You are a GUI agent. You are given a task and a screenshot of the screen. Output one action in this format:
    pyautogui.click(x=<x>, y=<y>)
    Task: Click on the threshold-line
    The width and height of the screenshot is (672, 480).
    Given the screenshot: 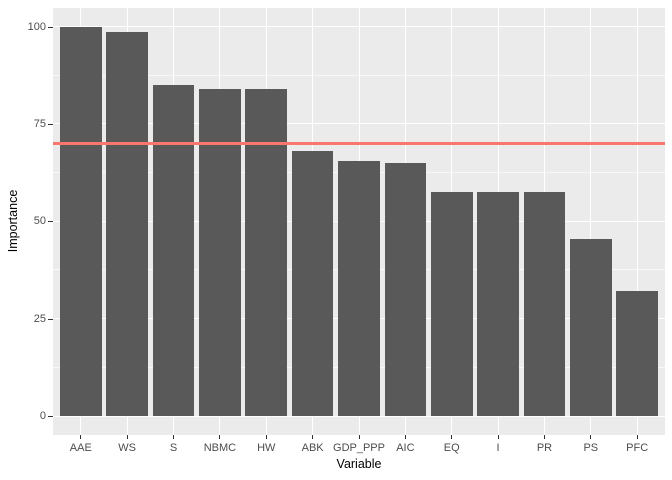 What is the action you would take?
    pyautogui.click(x=359, y=143)
    